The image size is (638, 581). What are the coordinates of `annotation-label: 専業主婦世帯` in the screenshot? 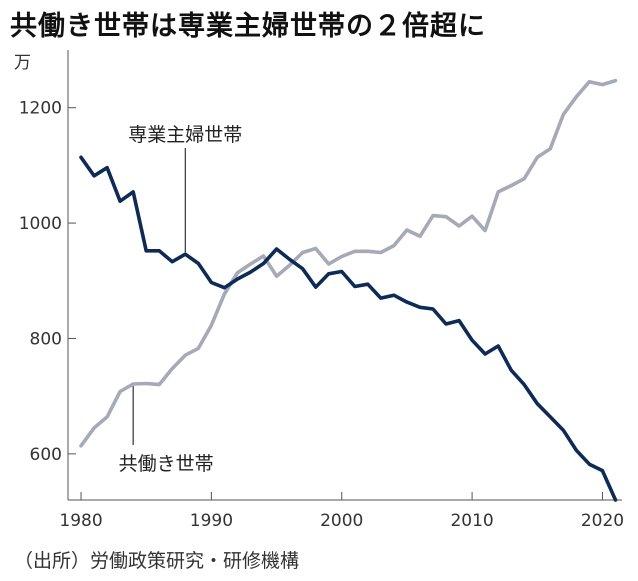 It's located at (185, 135).